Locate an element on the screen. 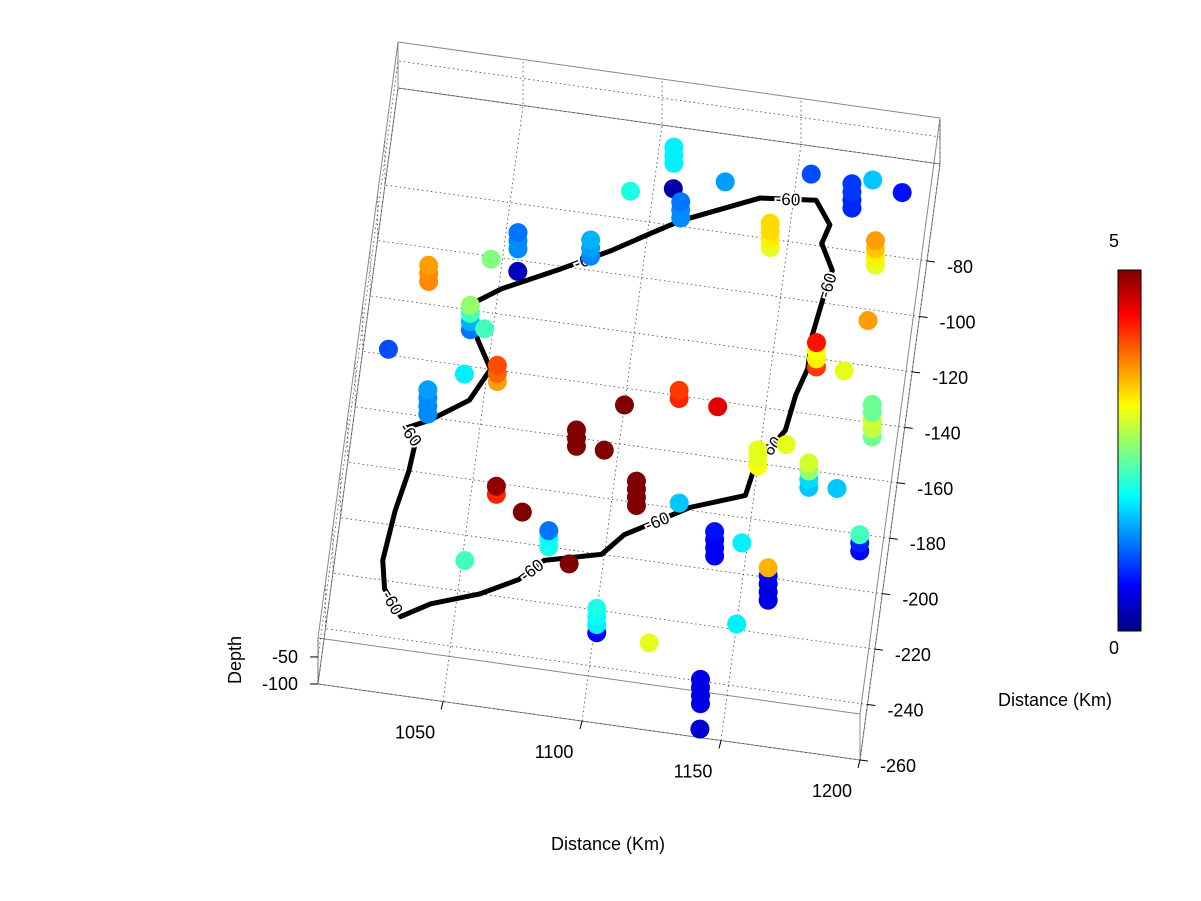 The width and height of the screenshot is (1201, 901). y-tick-label: -100 is located at coordinates (958, 322).